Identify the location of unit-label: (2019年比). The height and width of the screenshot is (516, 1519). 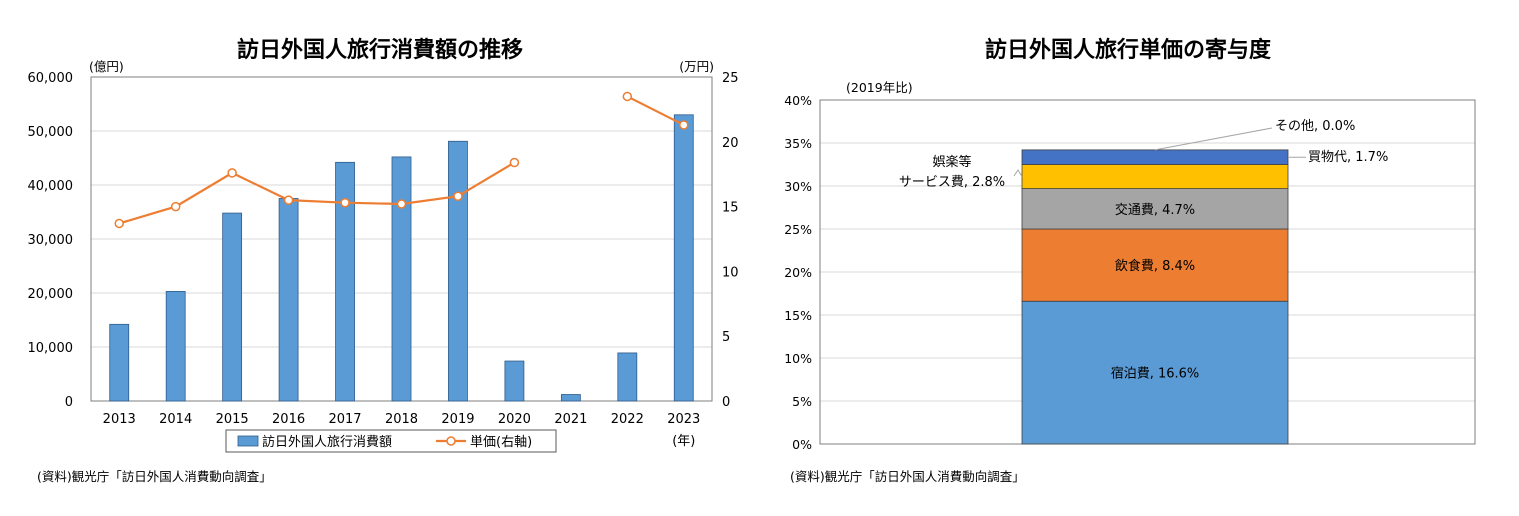
(879, 87).